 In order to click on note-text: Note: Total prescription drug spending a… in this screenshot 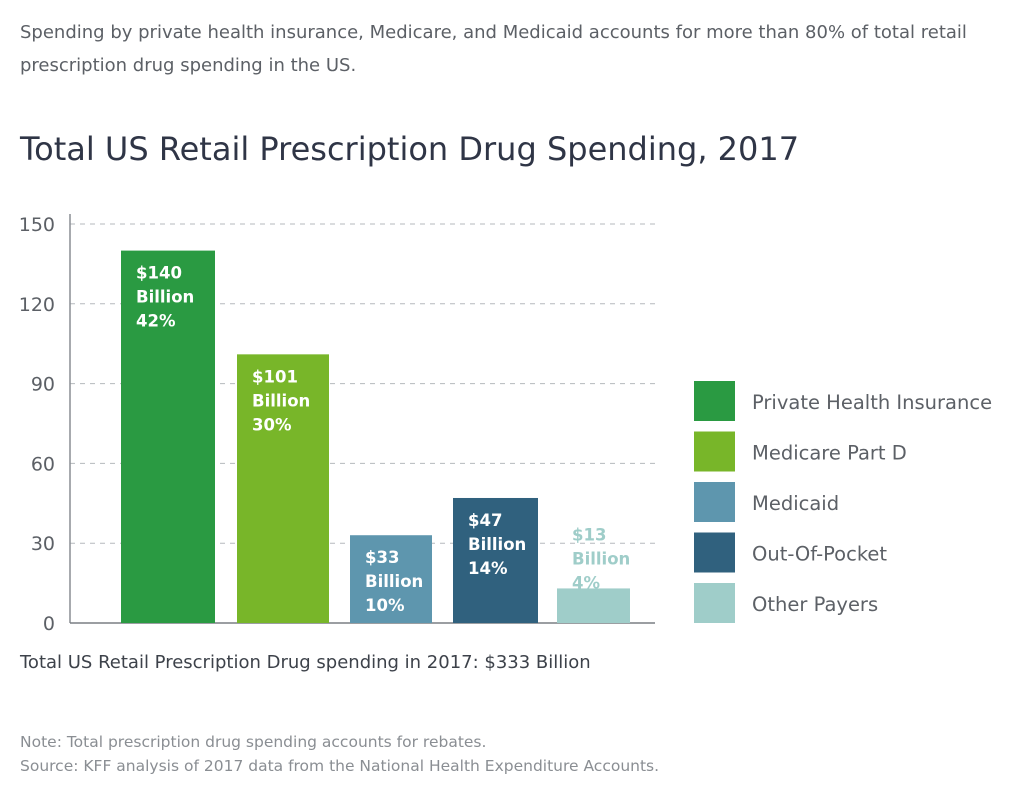, I will do `click(253, 742)`.